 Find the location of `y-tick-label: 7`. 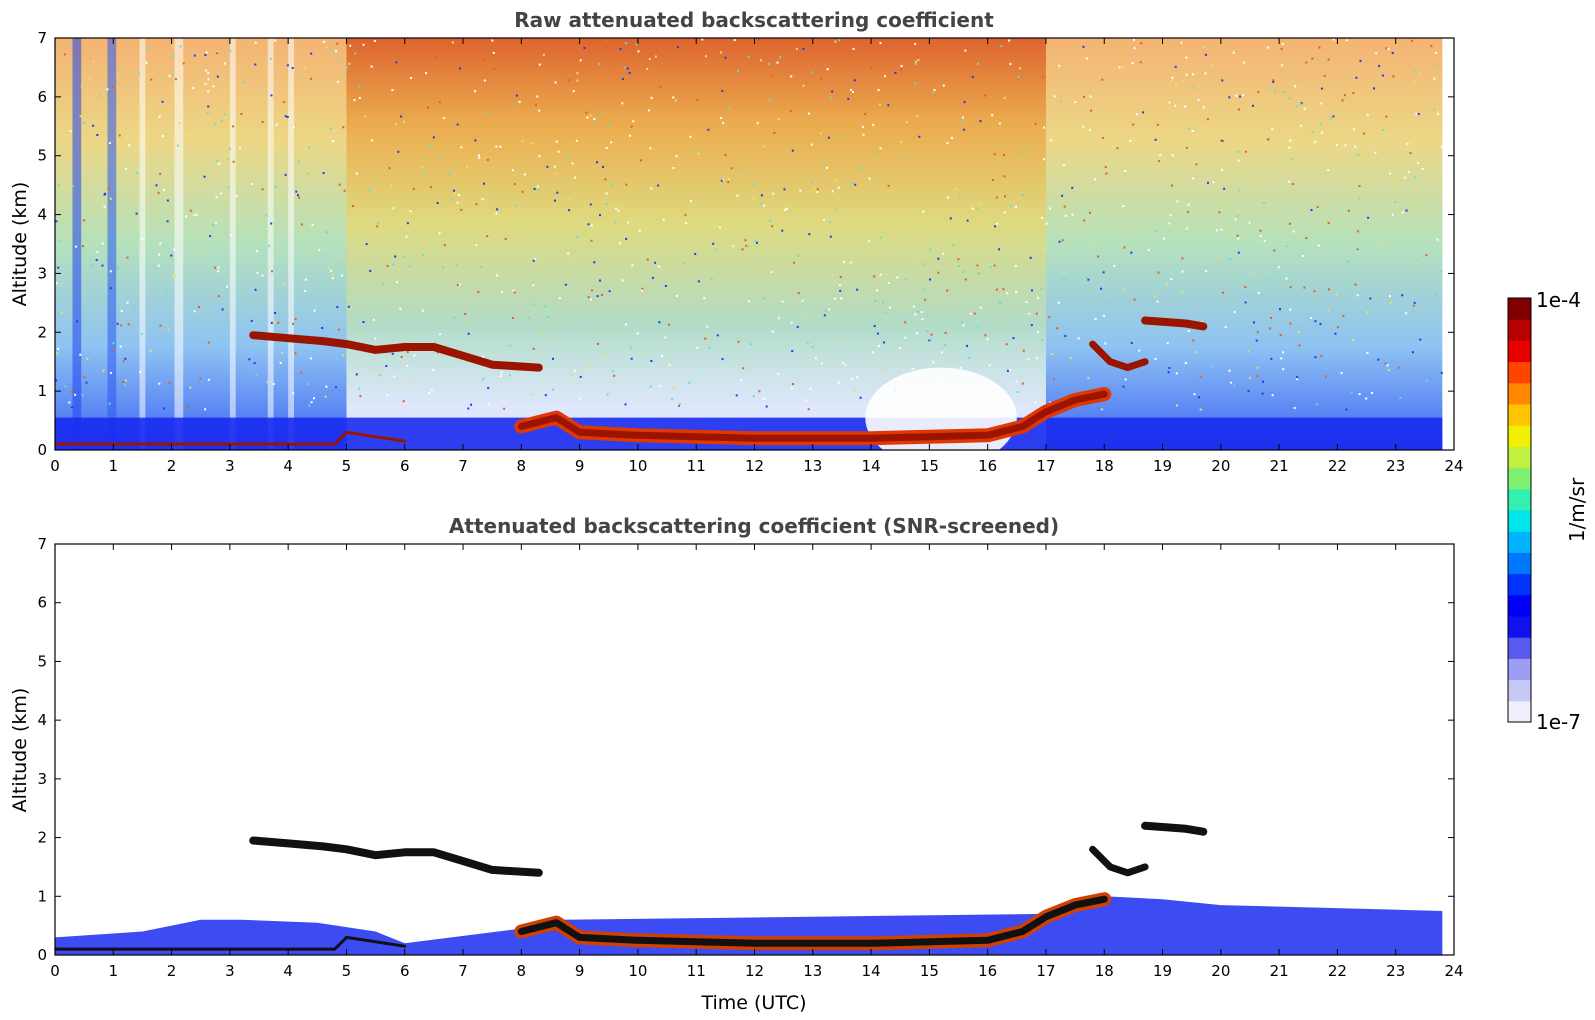

y-tick-label: 7 is located at coordinates (42, 544).